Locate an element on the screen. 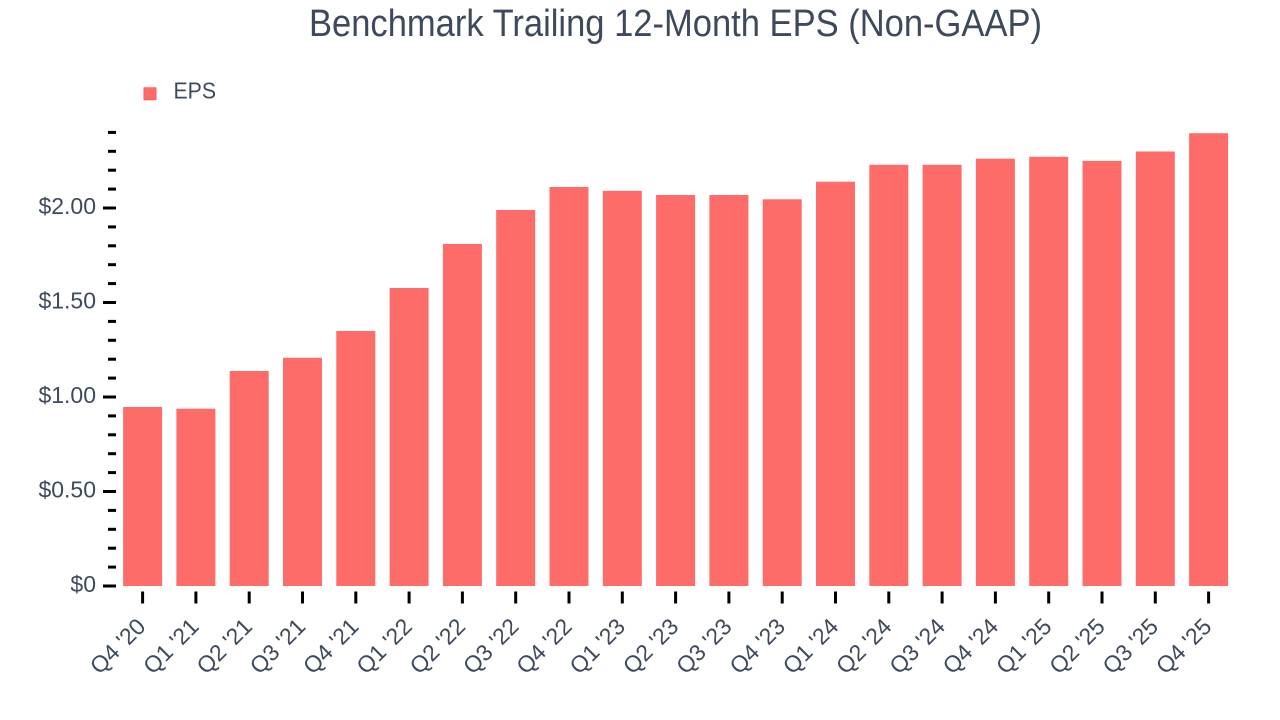 This screenshot has height=720, width=1280. svg-text: Q4 '21 is located at coordinates (331, 646).